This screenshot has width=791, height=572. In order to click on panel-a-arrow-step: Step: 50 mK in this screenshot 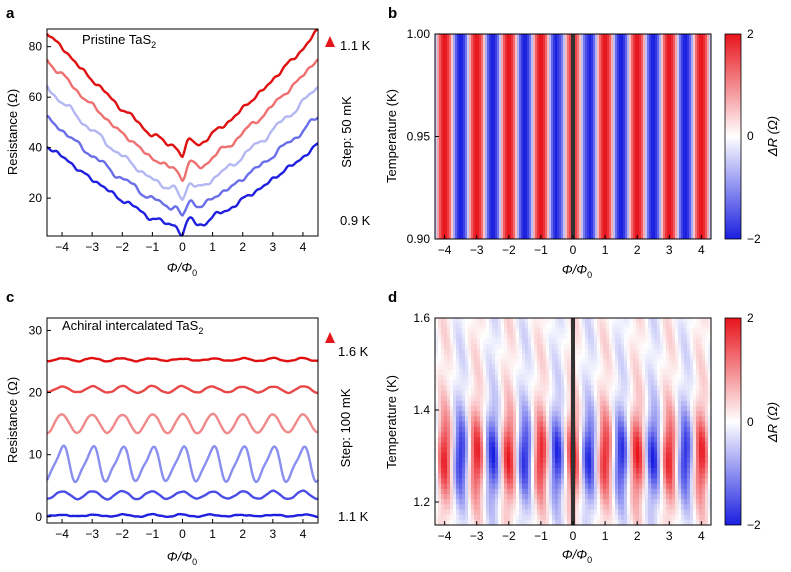, I will do `click(346, 132)`.